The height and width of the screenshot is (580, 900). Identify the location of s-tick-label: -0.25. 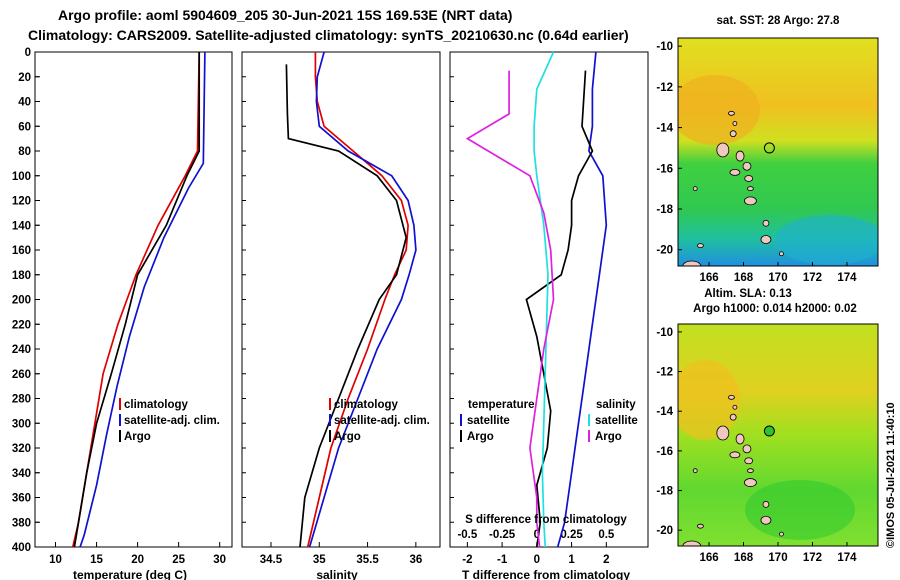
(502, 535).